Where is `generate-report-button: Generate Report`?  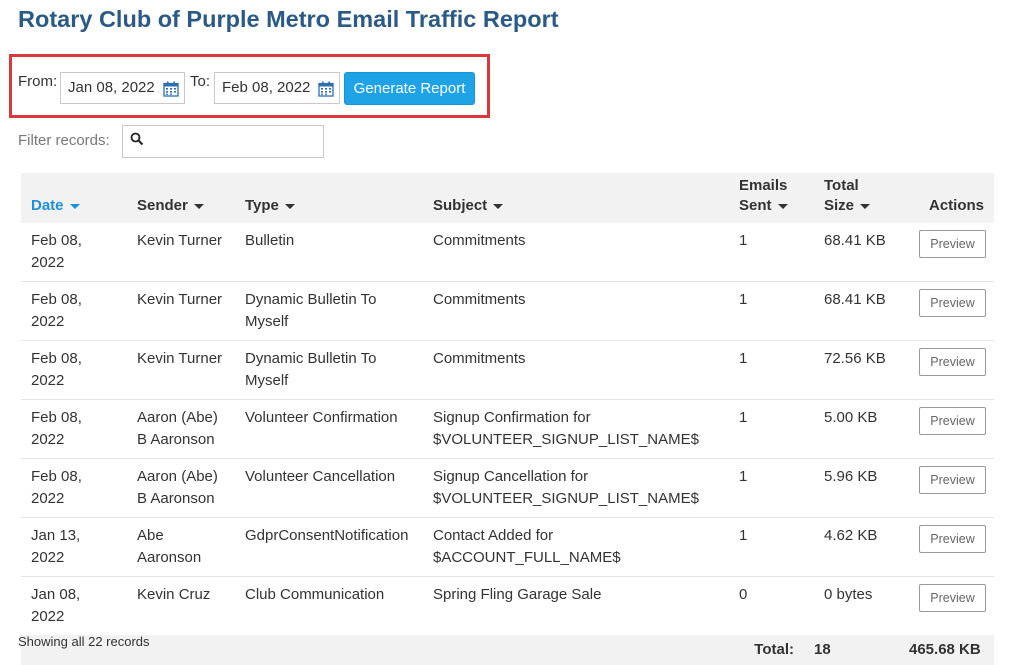
generate-report-button: Generate Report is located at coordinates (409, 88).